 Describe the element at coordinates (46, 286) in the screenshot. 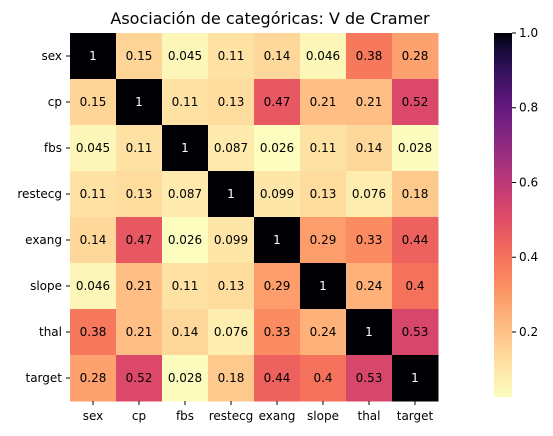

I see `y-axis-tick-label: slope` at that location.